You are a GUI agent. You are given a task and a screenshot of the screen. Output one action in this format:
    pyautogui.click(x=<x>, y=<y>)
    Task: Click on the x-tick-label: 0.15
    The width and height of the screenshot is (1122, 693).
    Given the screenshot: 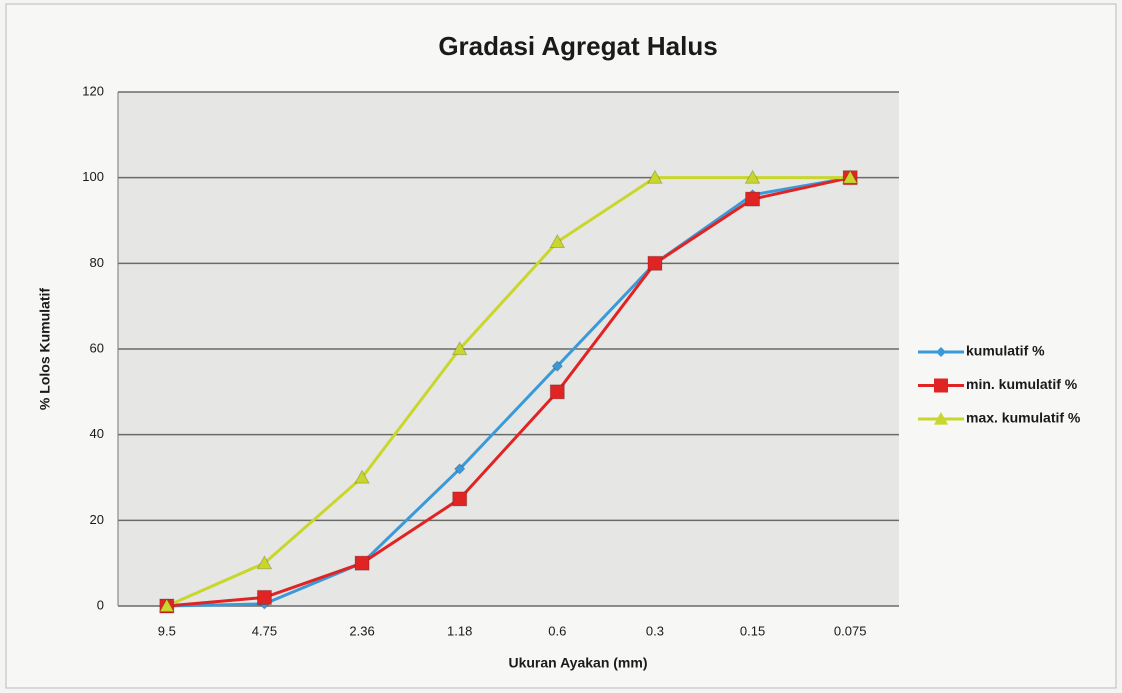 What is the action you would take?
    pyautogui.click(x=752, y=630)
    